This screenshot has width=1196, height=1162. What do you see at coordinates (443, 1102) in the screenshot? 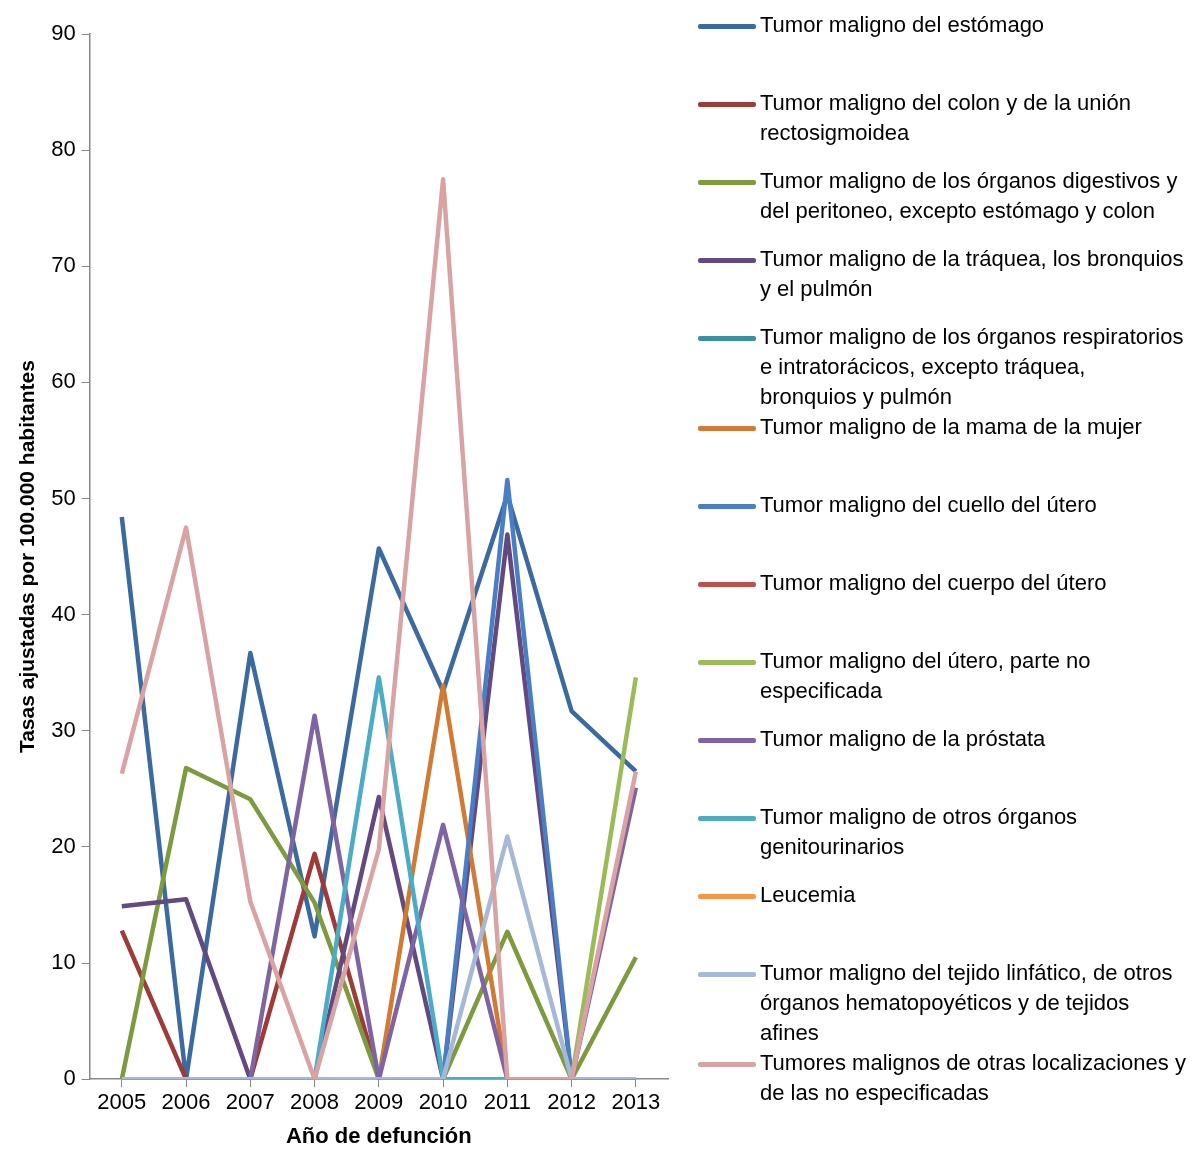
I see `x-tick-label: 2010` at bounding box center [443, 1102].